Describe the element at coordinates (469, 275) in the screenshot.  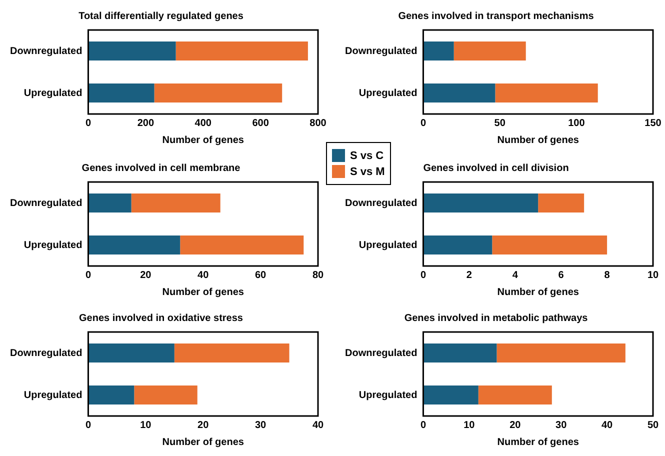
I see `x-tick-label: 2` at that location.